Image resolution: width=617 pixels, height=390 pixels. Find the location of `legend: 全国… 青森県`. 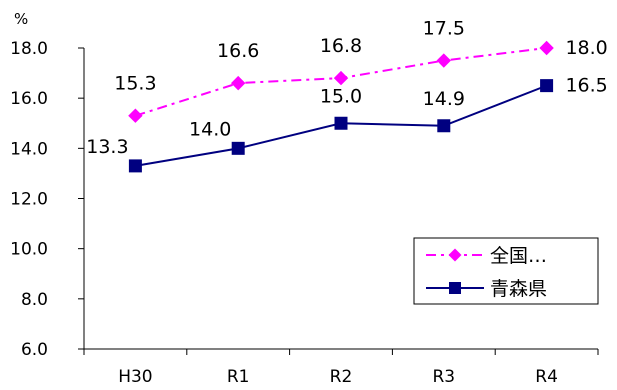

legend: 全国… 青森県 is located at coordinates (506, 271).